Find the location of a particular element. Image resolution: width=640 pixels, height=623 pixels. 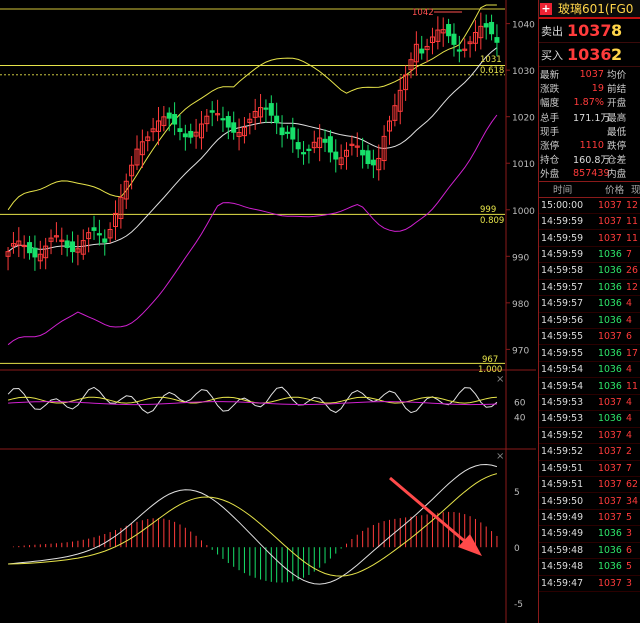

quote-value: 1037 is located at coordinates (591, 74).